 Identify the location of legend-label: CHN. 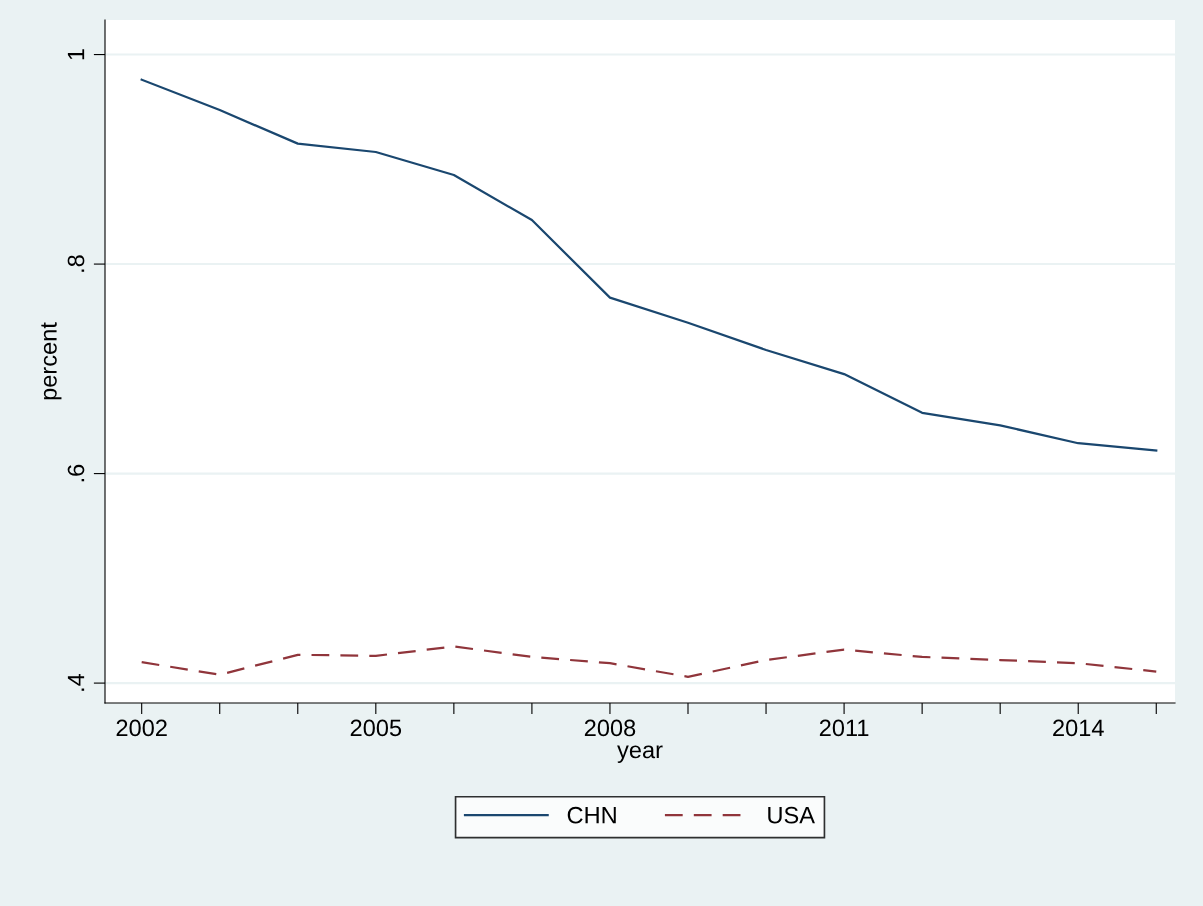
(591, 815).